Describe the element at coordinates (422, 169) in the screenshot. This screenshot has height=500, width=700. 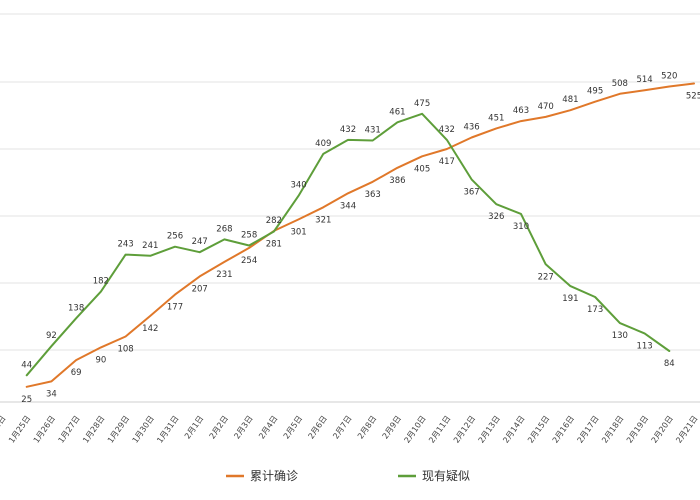
I see `data-label-confirmed: 405` at that location.